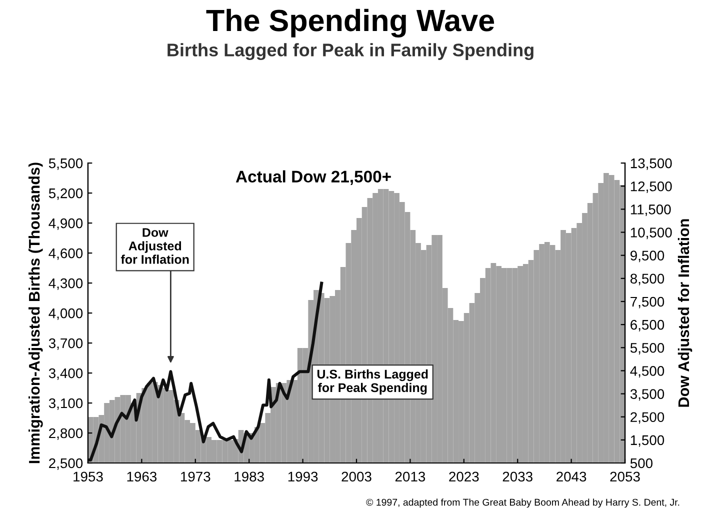  What do you see at coordinates (410, 477) in the screenshot?
I see `x-tick-label: 2013` at bounding box center [410, 477].